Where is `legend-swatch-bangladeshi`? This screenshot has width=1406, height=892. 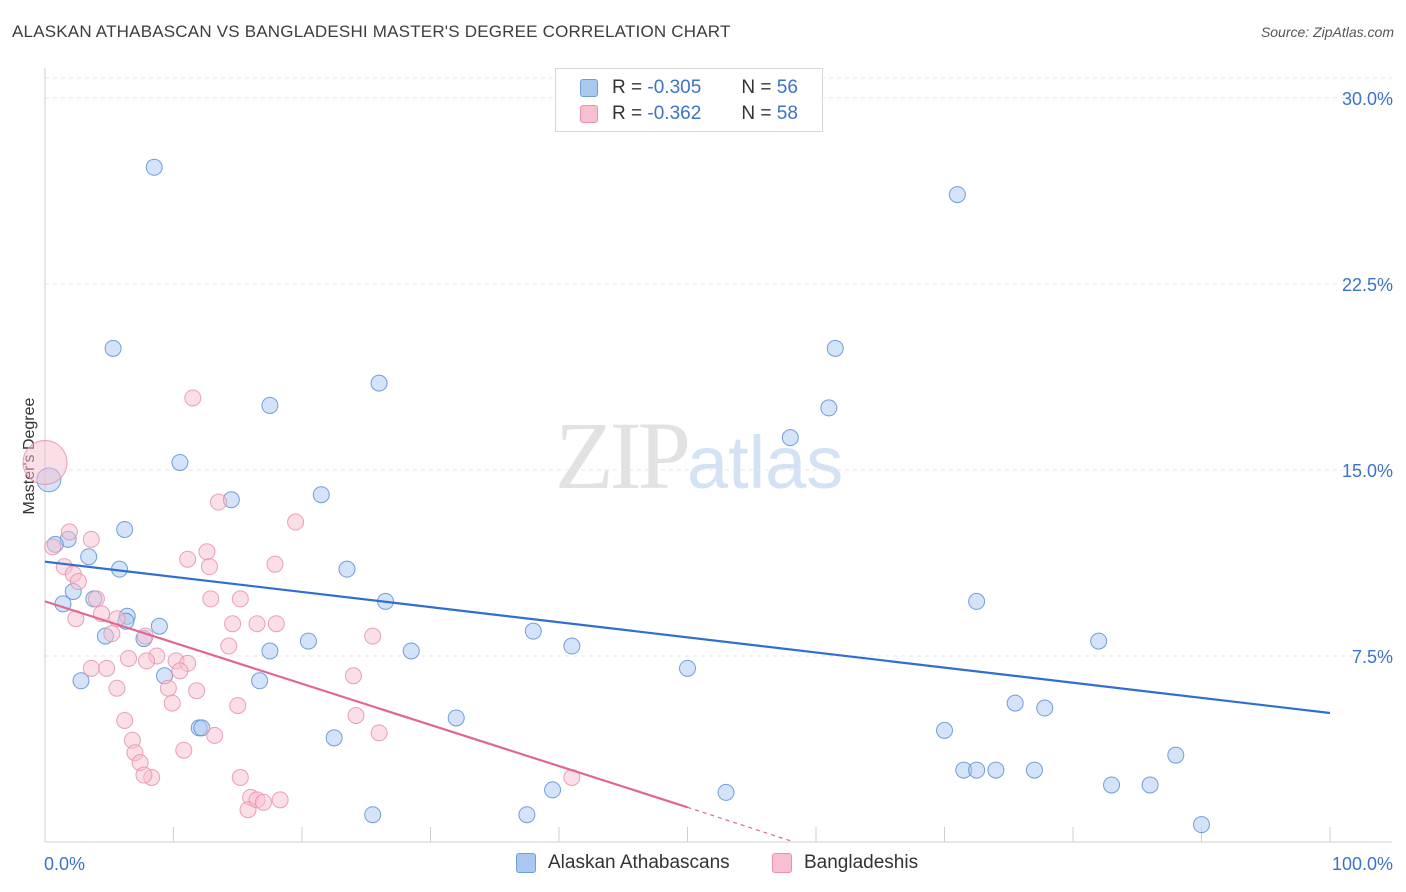 legend-swatch-bangladeshi is located at coordinates (589, 114).